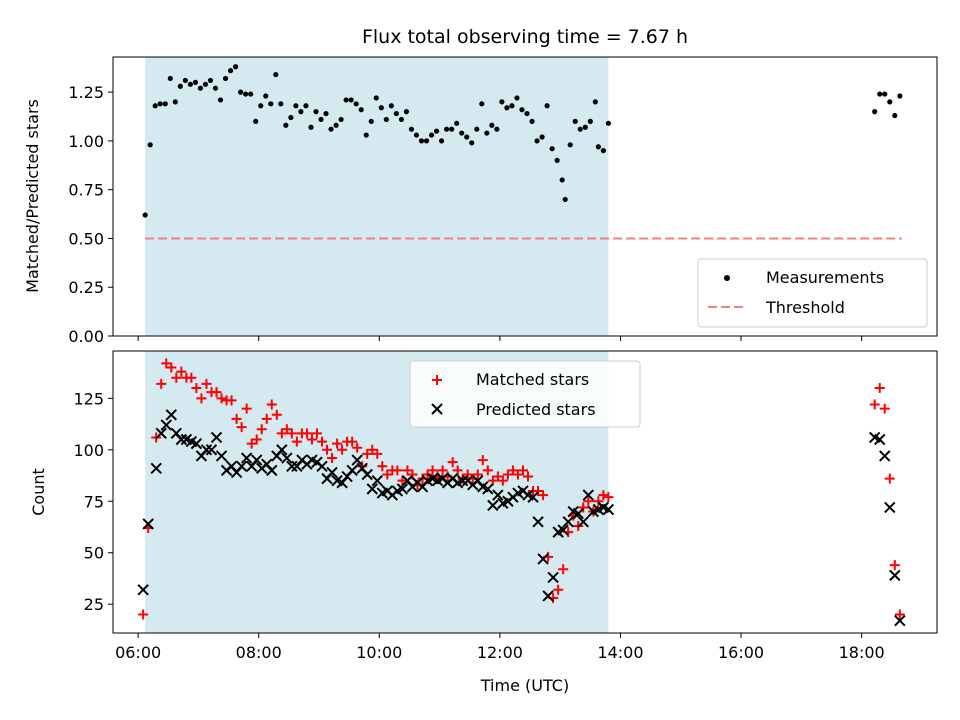  What do you see at coordinates (93, 501) in the screenshot?
I see `bottom-y-axis: 25 50 75 100 125` at bounding box center [93, 501].